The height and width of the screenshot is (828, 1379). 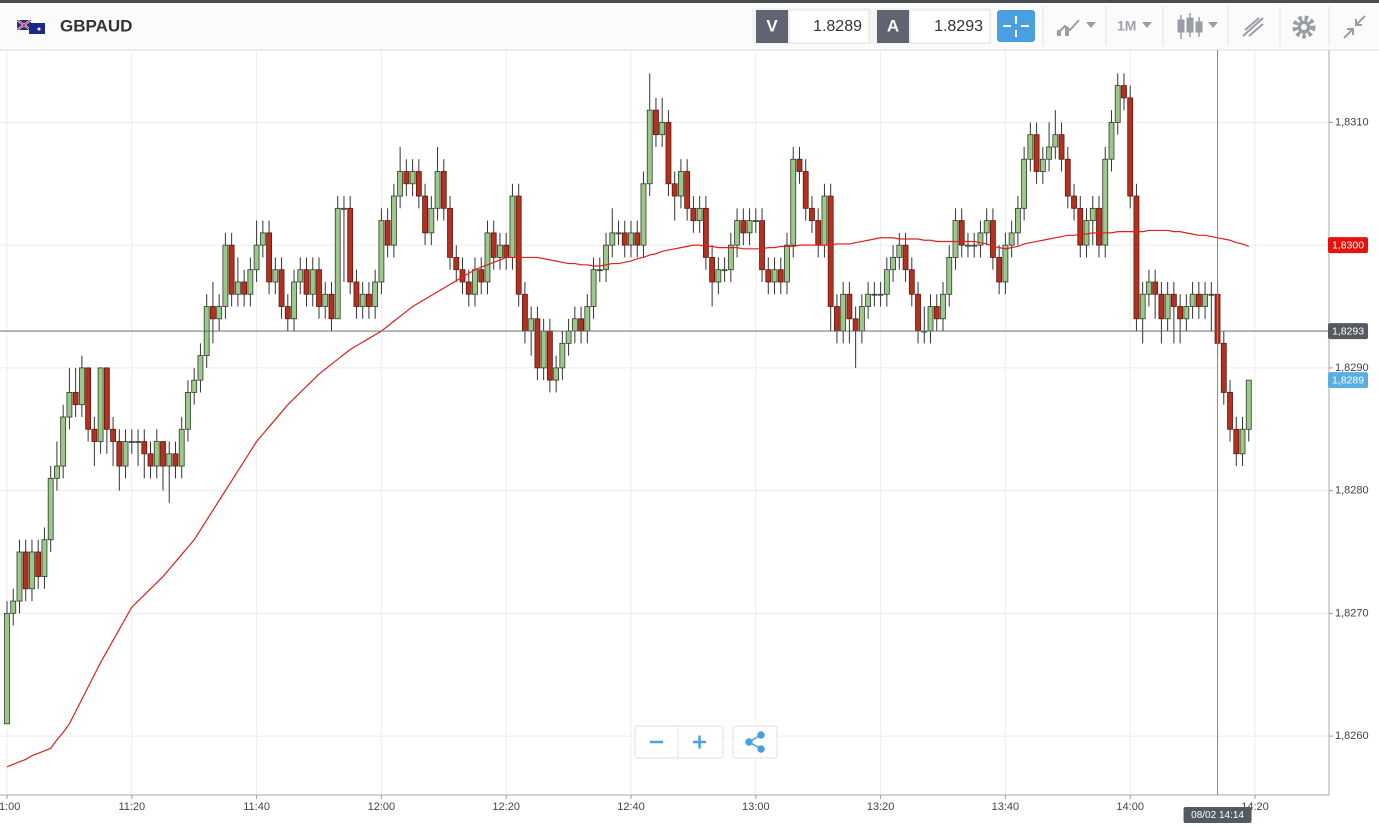 I want to click on price-badge-label: 1,8300, so click(x=1348, y=245).